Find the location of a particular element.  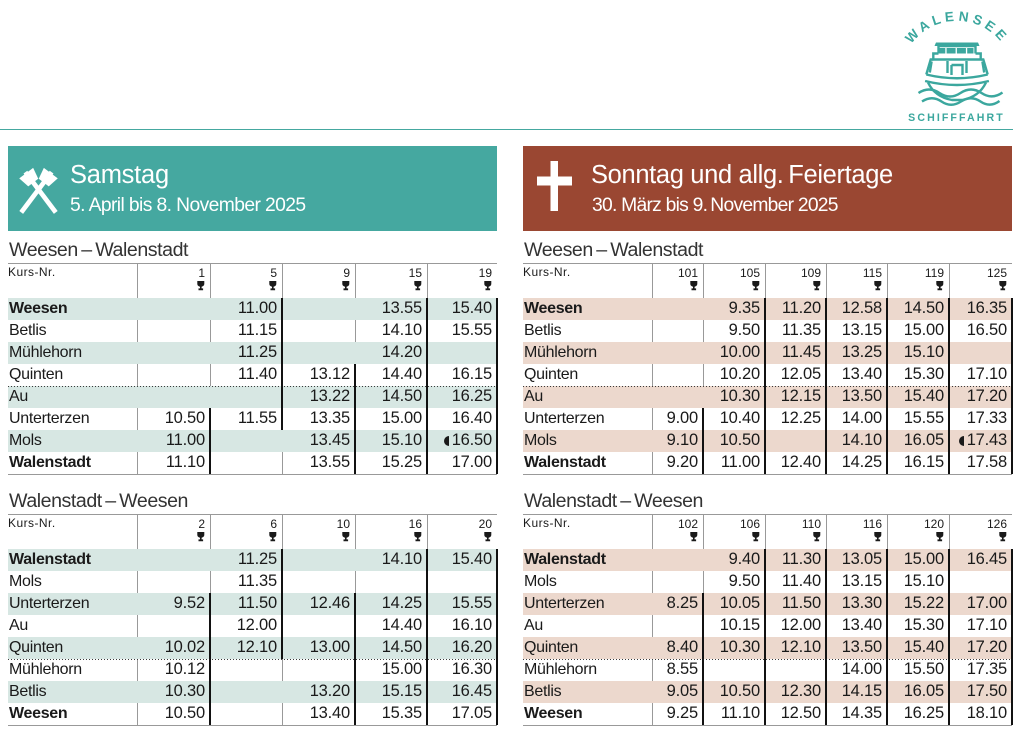

svg-text: WALENSEE is located at coordinates (957, 27).